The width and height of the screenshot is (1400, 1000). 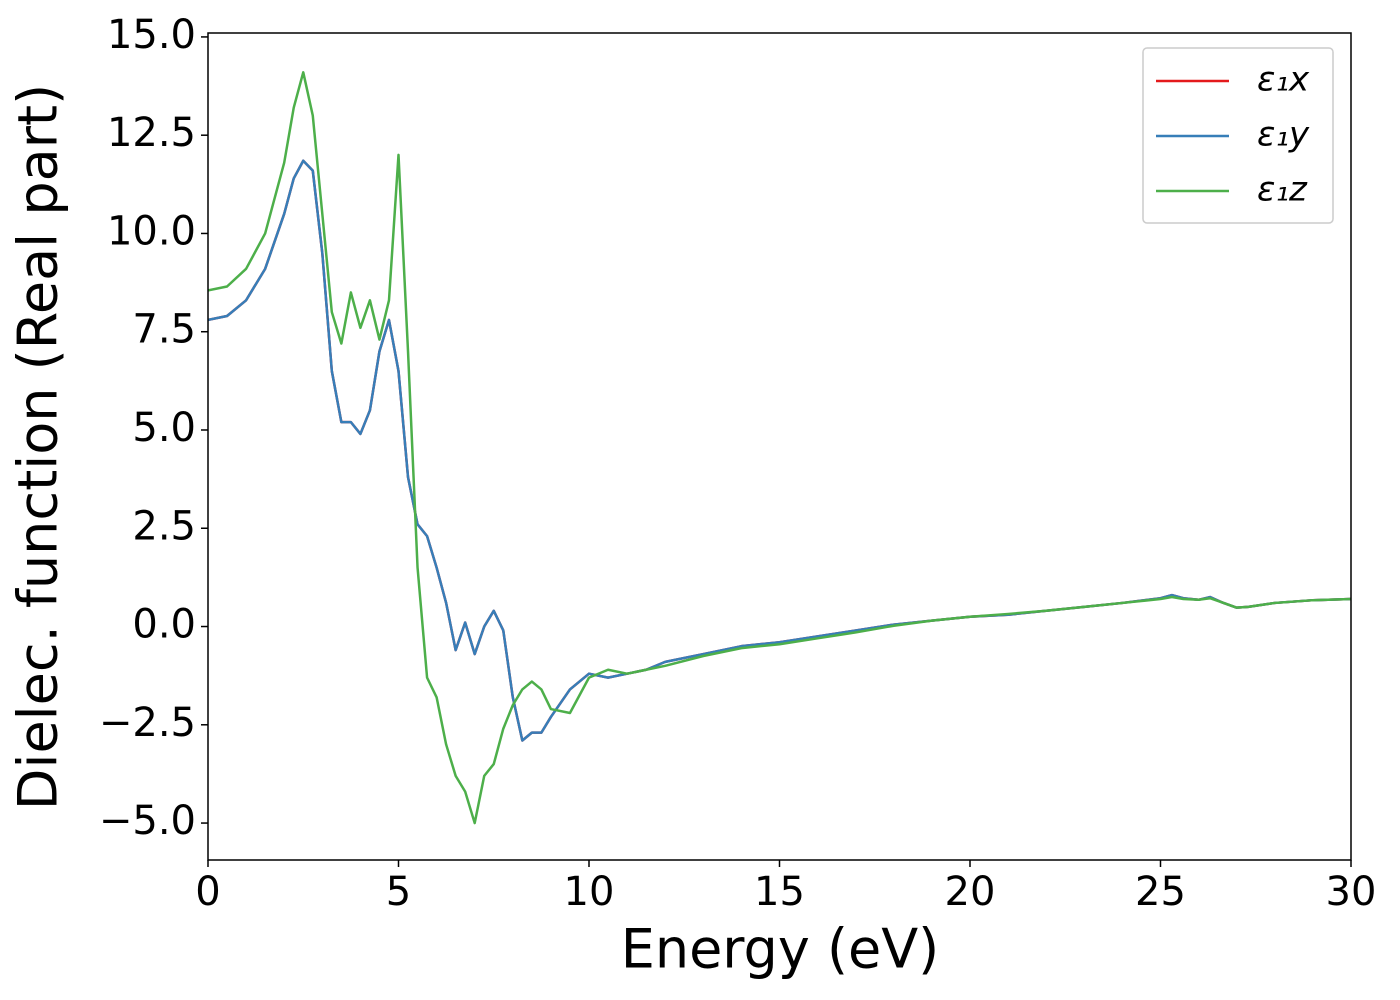 I want to click on legend-label: ε₁x, so click(x=1283, y=80).